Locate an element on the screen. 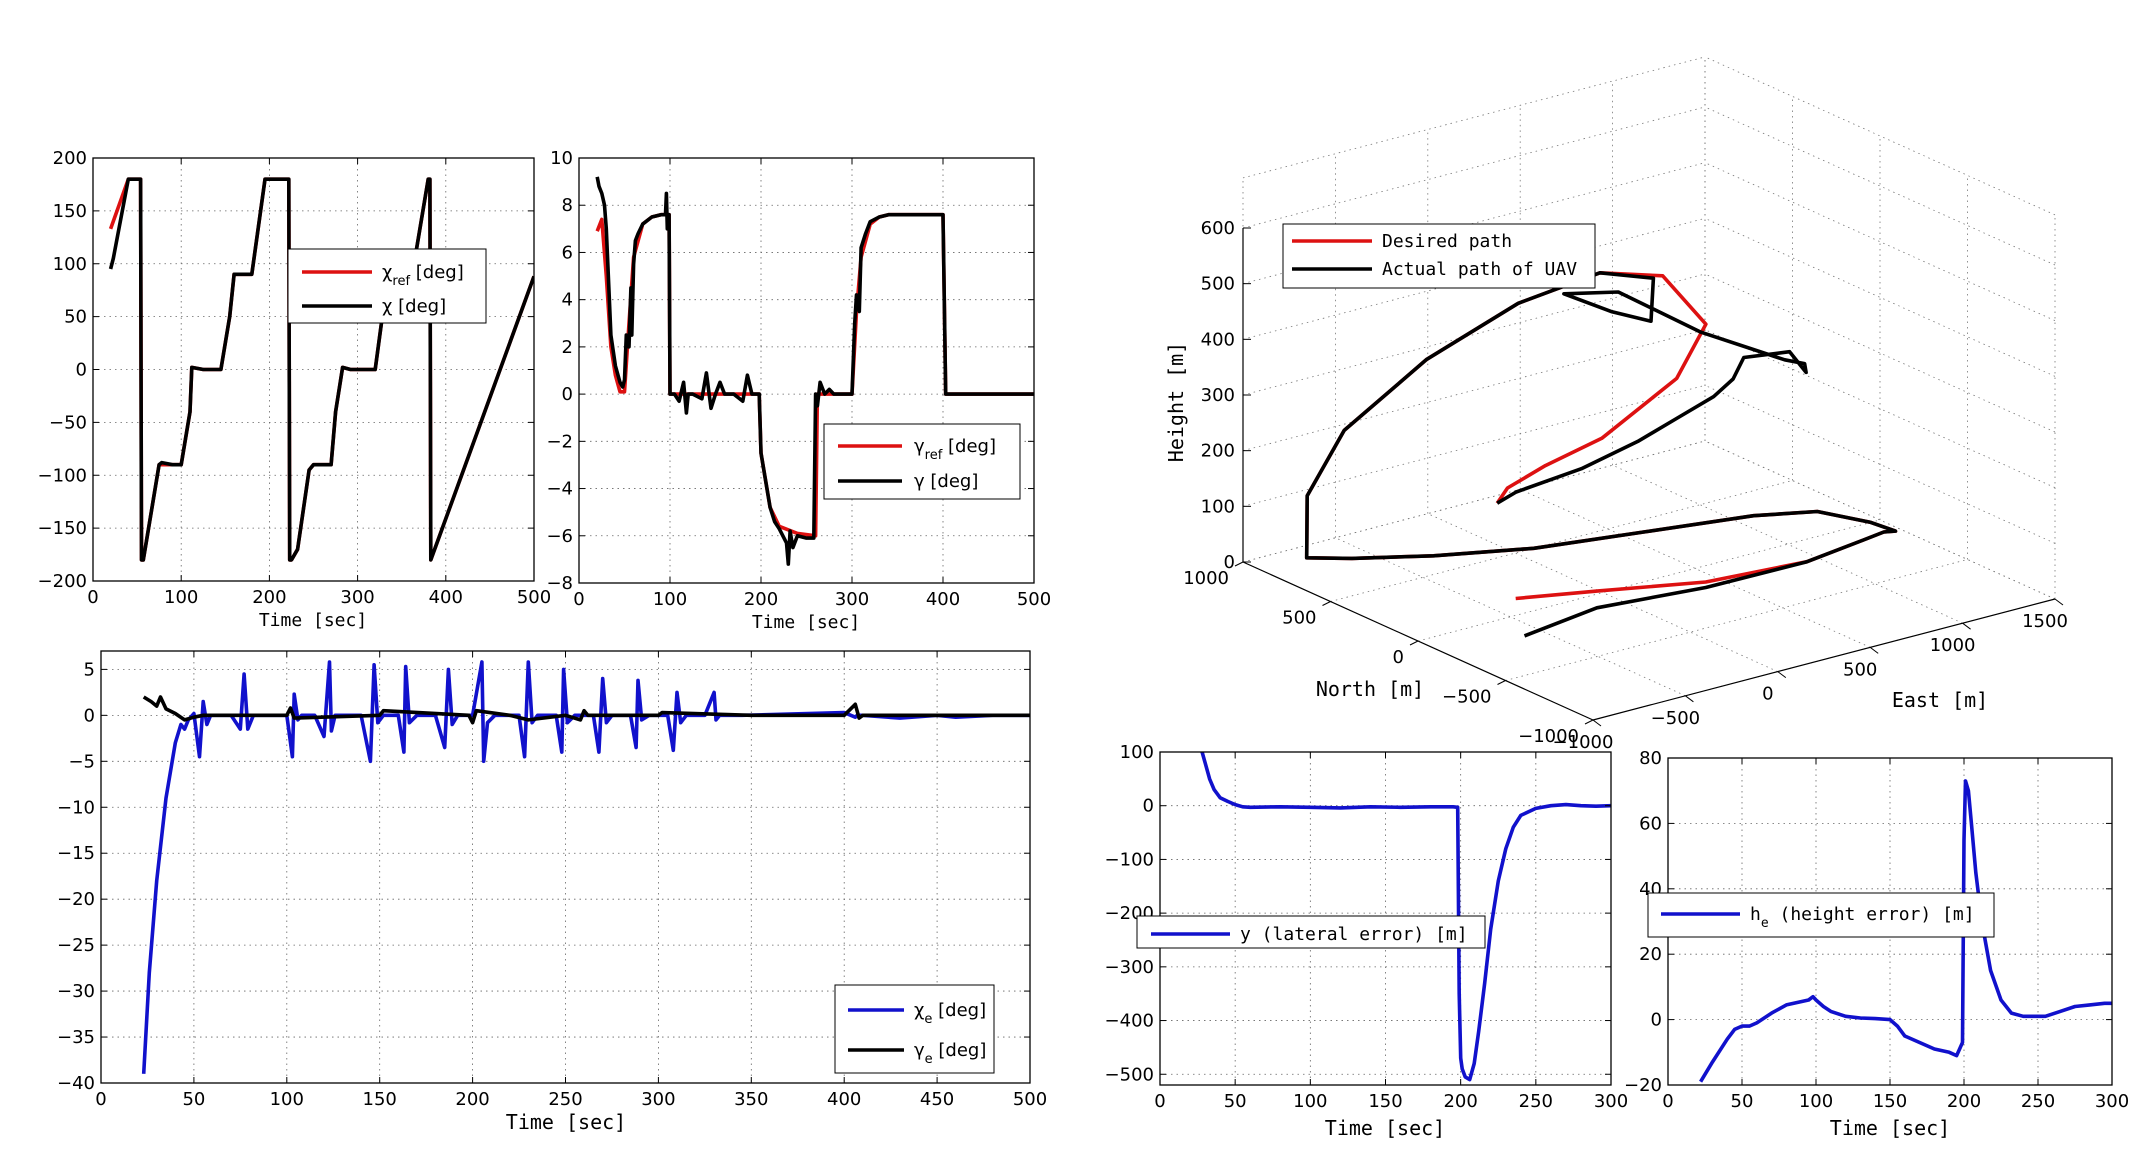 Image resolution: width=2145 pixels, height=1162 pixels. height-error-xlabel: Time [sec] is located at coordinates (1890, 1128).